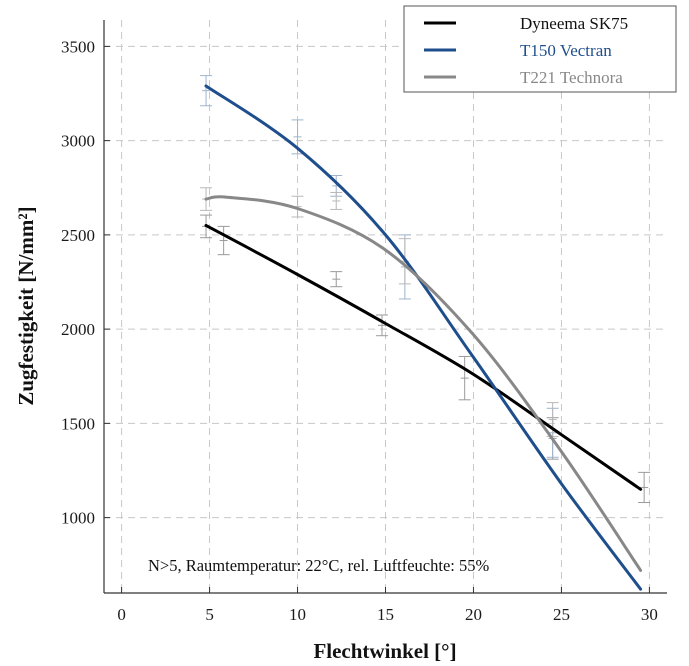 The height and width of the screenshot is (666, 689). Describe the element at coordinates (384, 651) in the screenshot. I see `x-axis-title: Flechtwinkel [°]` at that location.